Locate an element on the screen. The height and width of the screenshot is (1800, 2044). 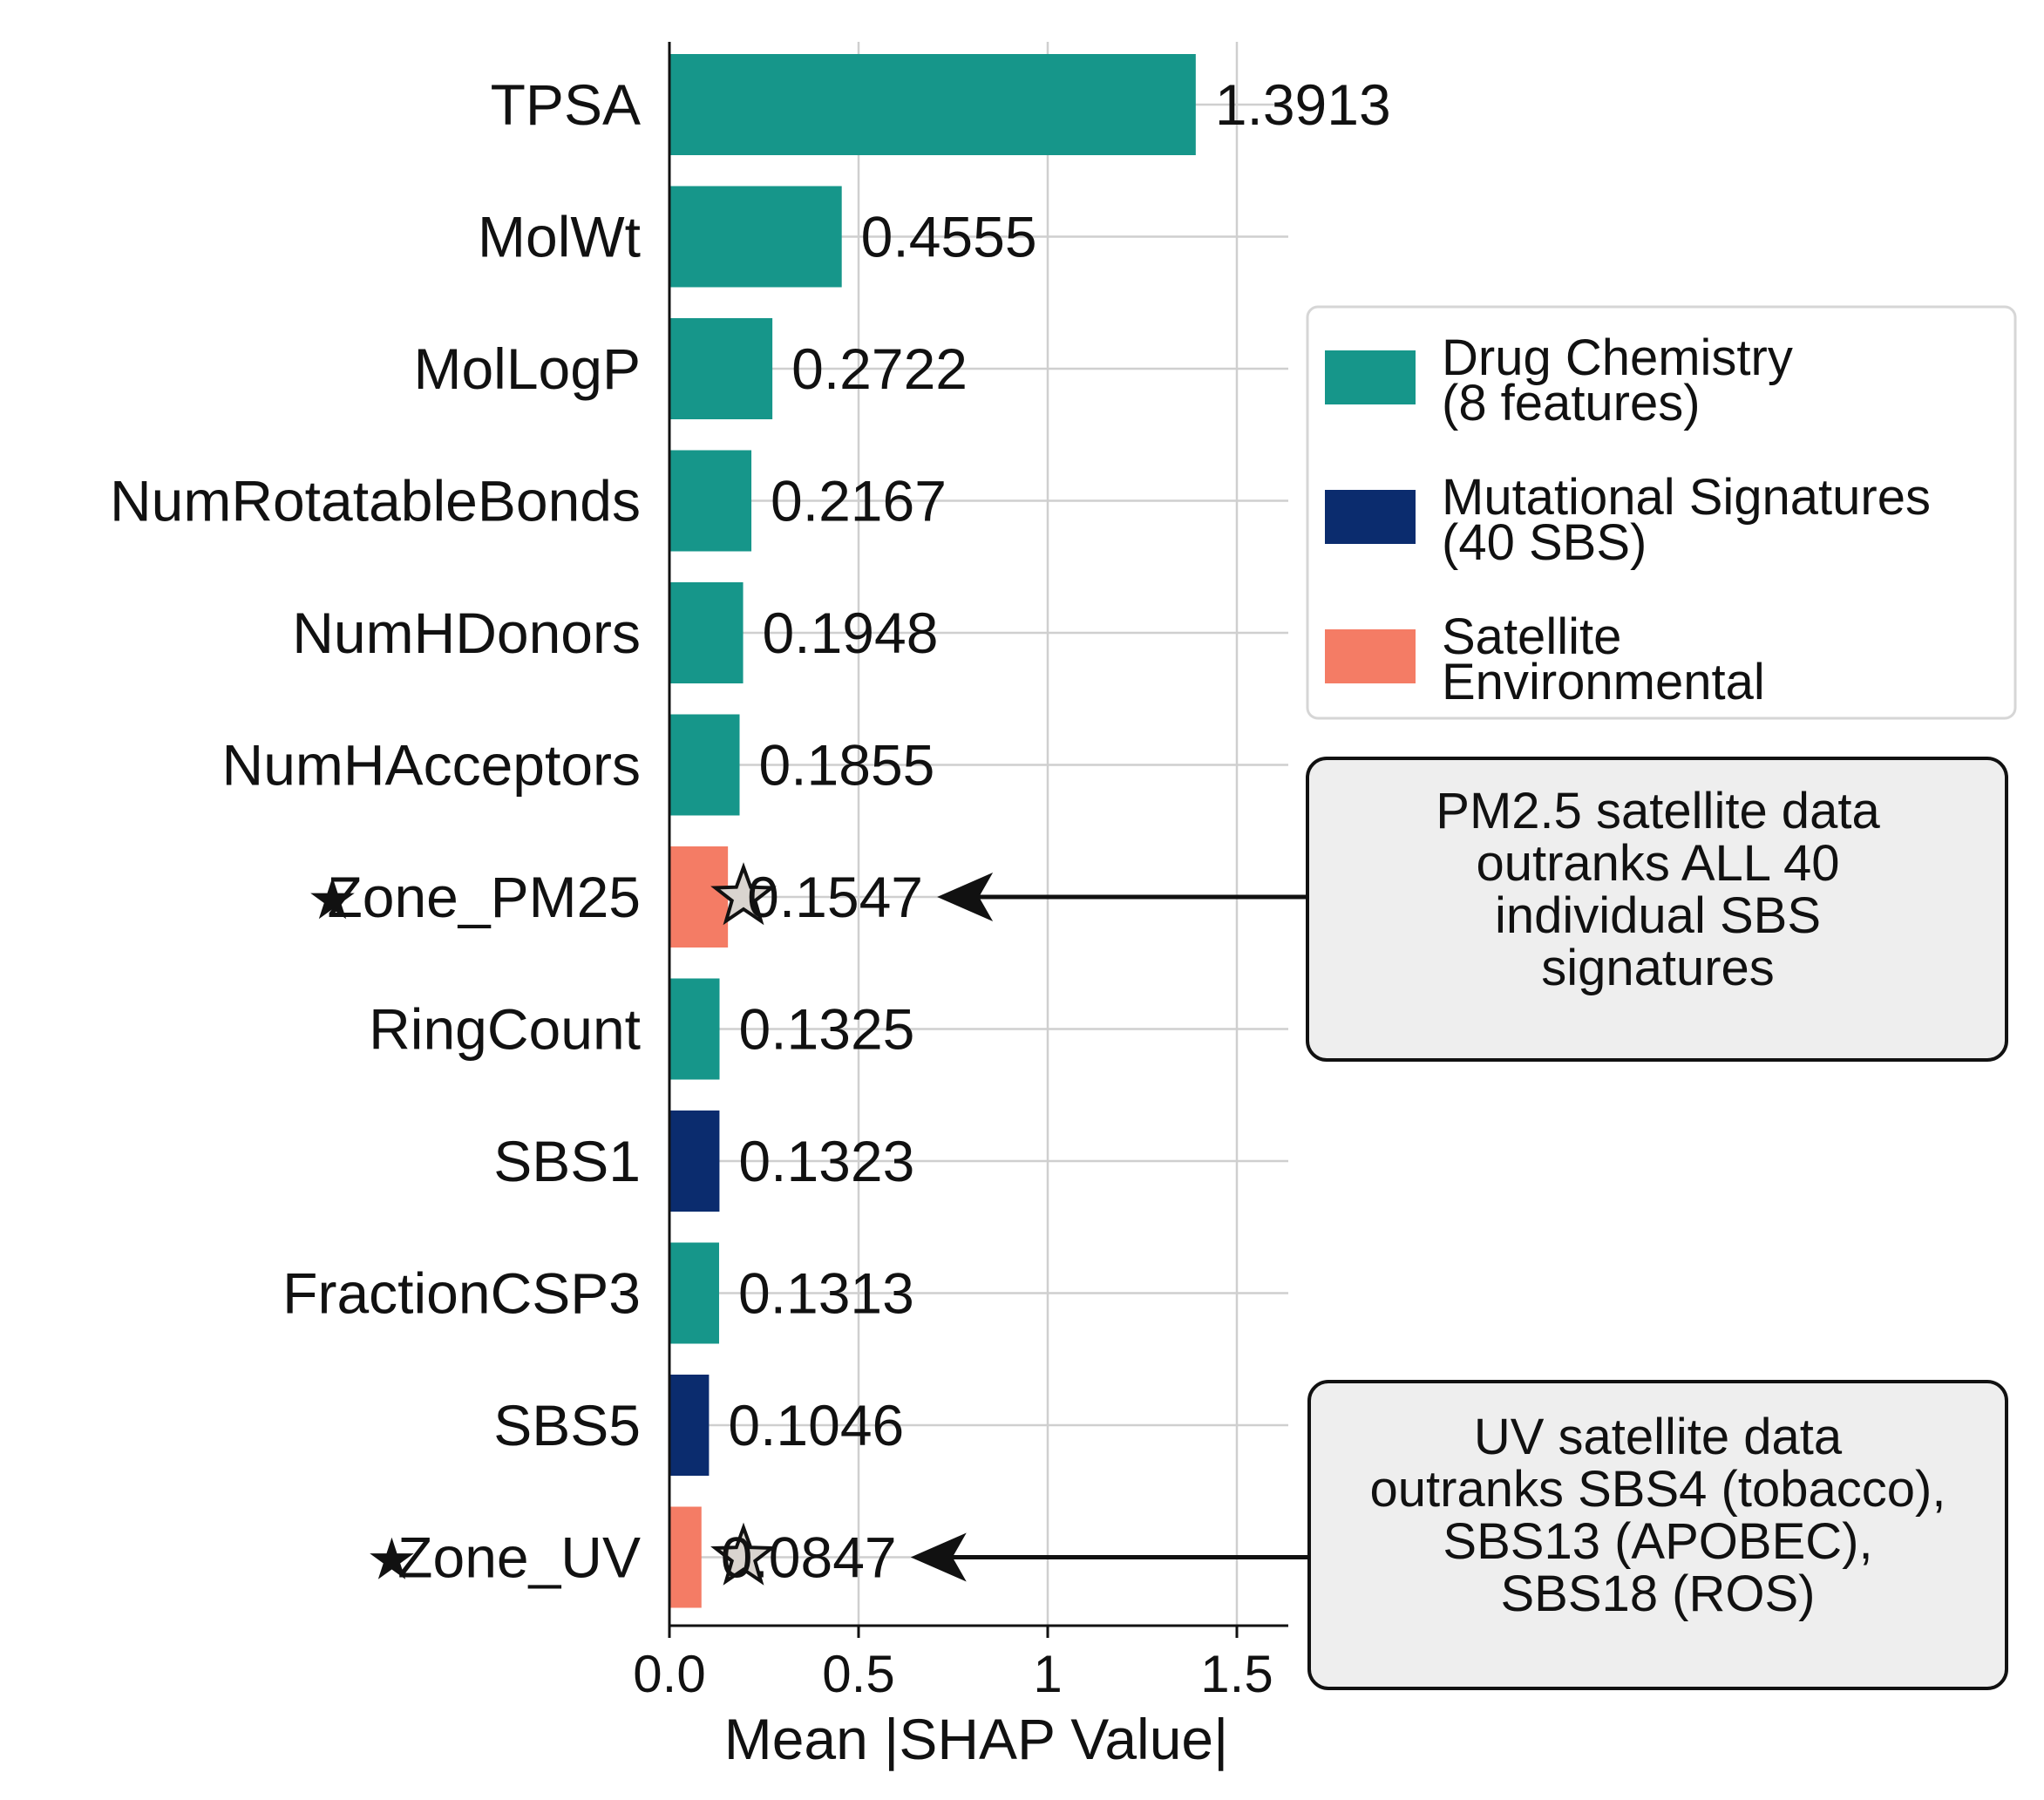
category-label-SBS5: SBS5 is located at coordinates (567, 1425).